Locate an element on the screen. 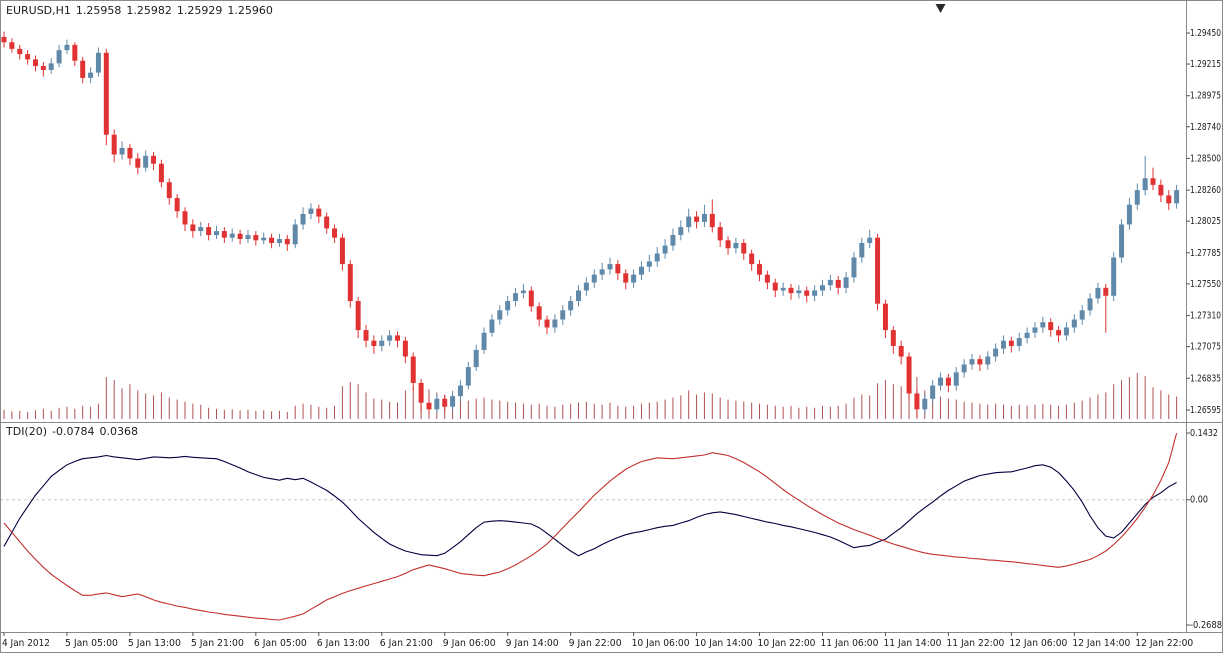  time-tick-label: 9 Jan 22:00 is located at coordinates (595, 643).